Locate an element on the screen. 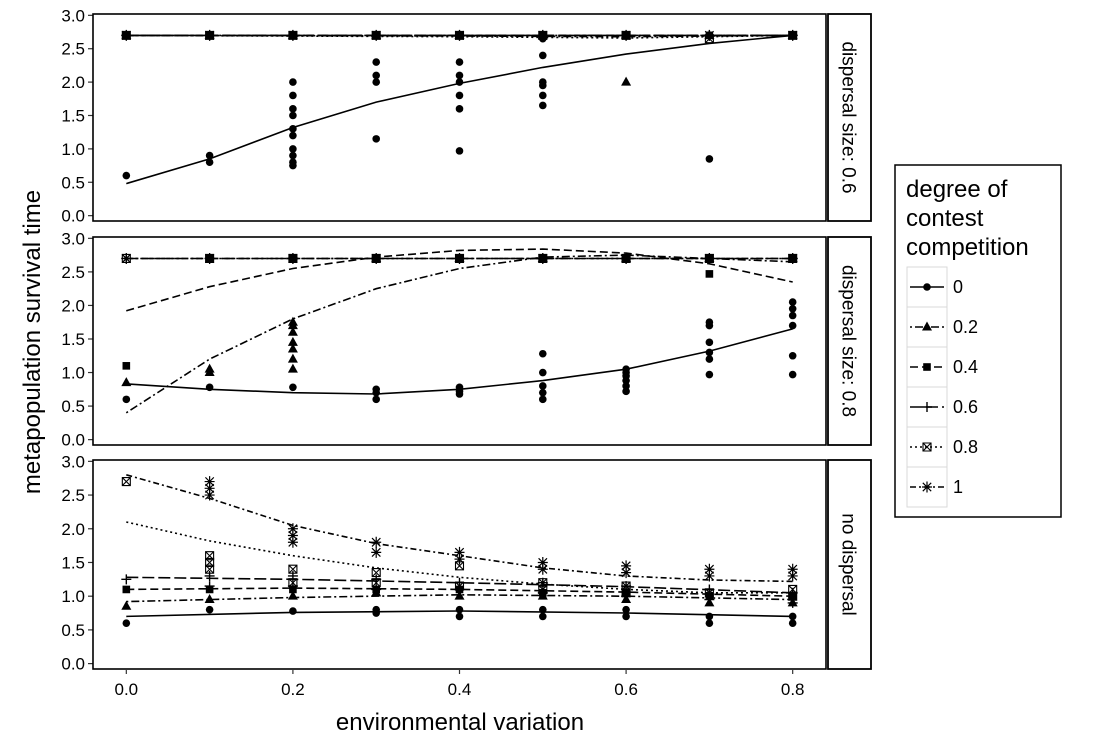  x-tick-label: 0.8 is located at coordinates (793, 689).